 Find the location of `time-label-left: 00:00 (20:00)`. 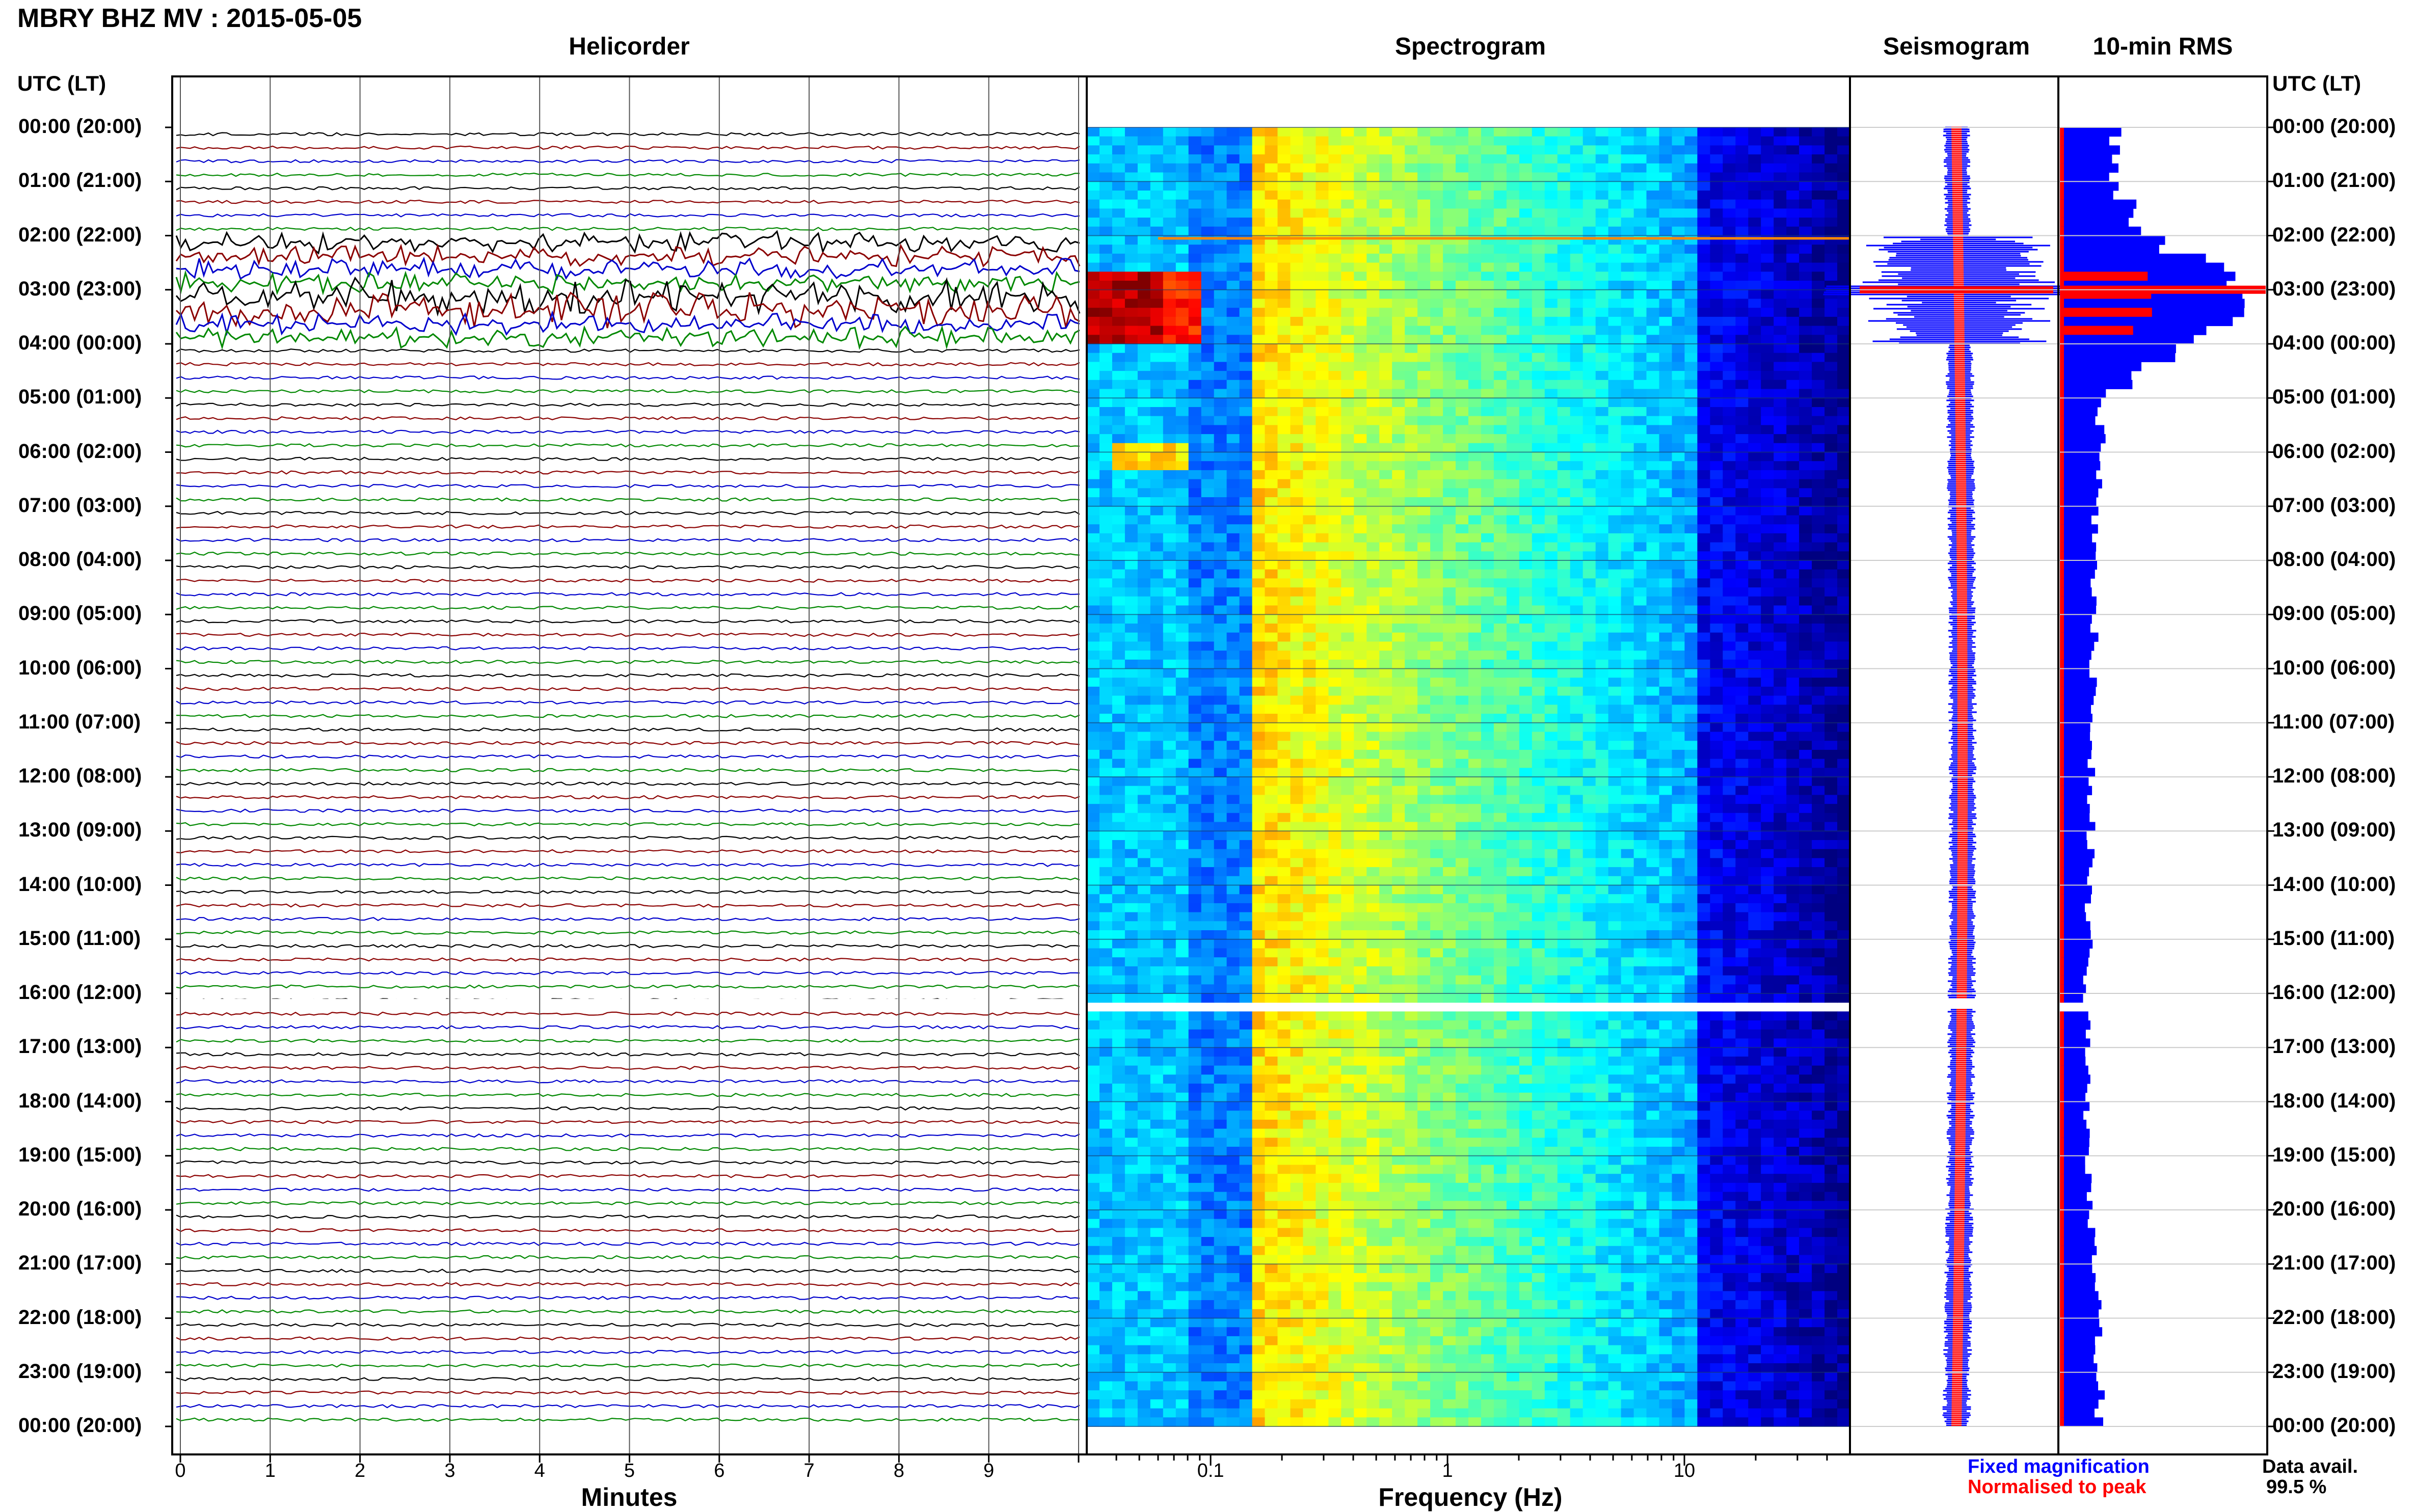

time-label-left: 00:00 (20:00) is located at coordinates (80, 1425).